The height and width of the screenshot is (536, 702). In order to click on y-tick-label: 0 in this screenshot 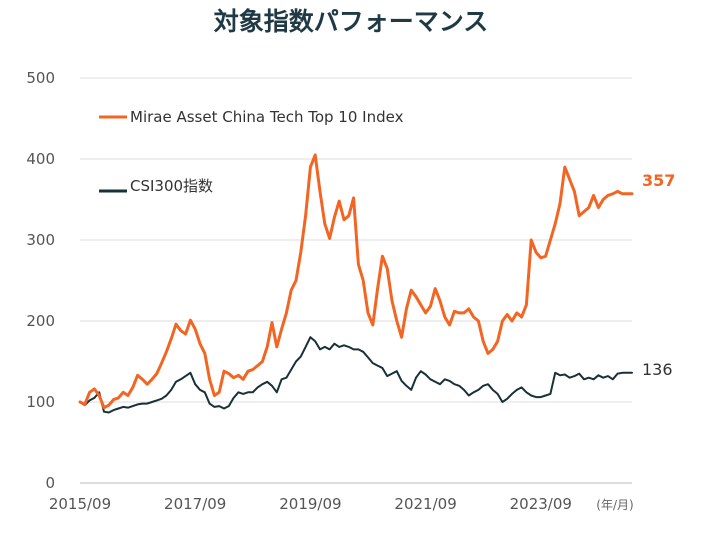, I will do `click(50, 483)`.